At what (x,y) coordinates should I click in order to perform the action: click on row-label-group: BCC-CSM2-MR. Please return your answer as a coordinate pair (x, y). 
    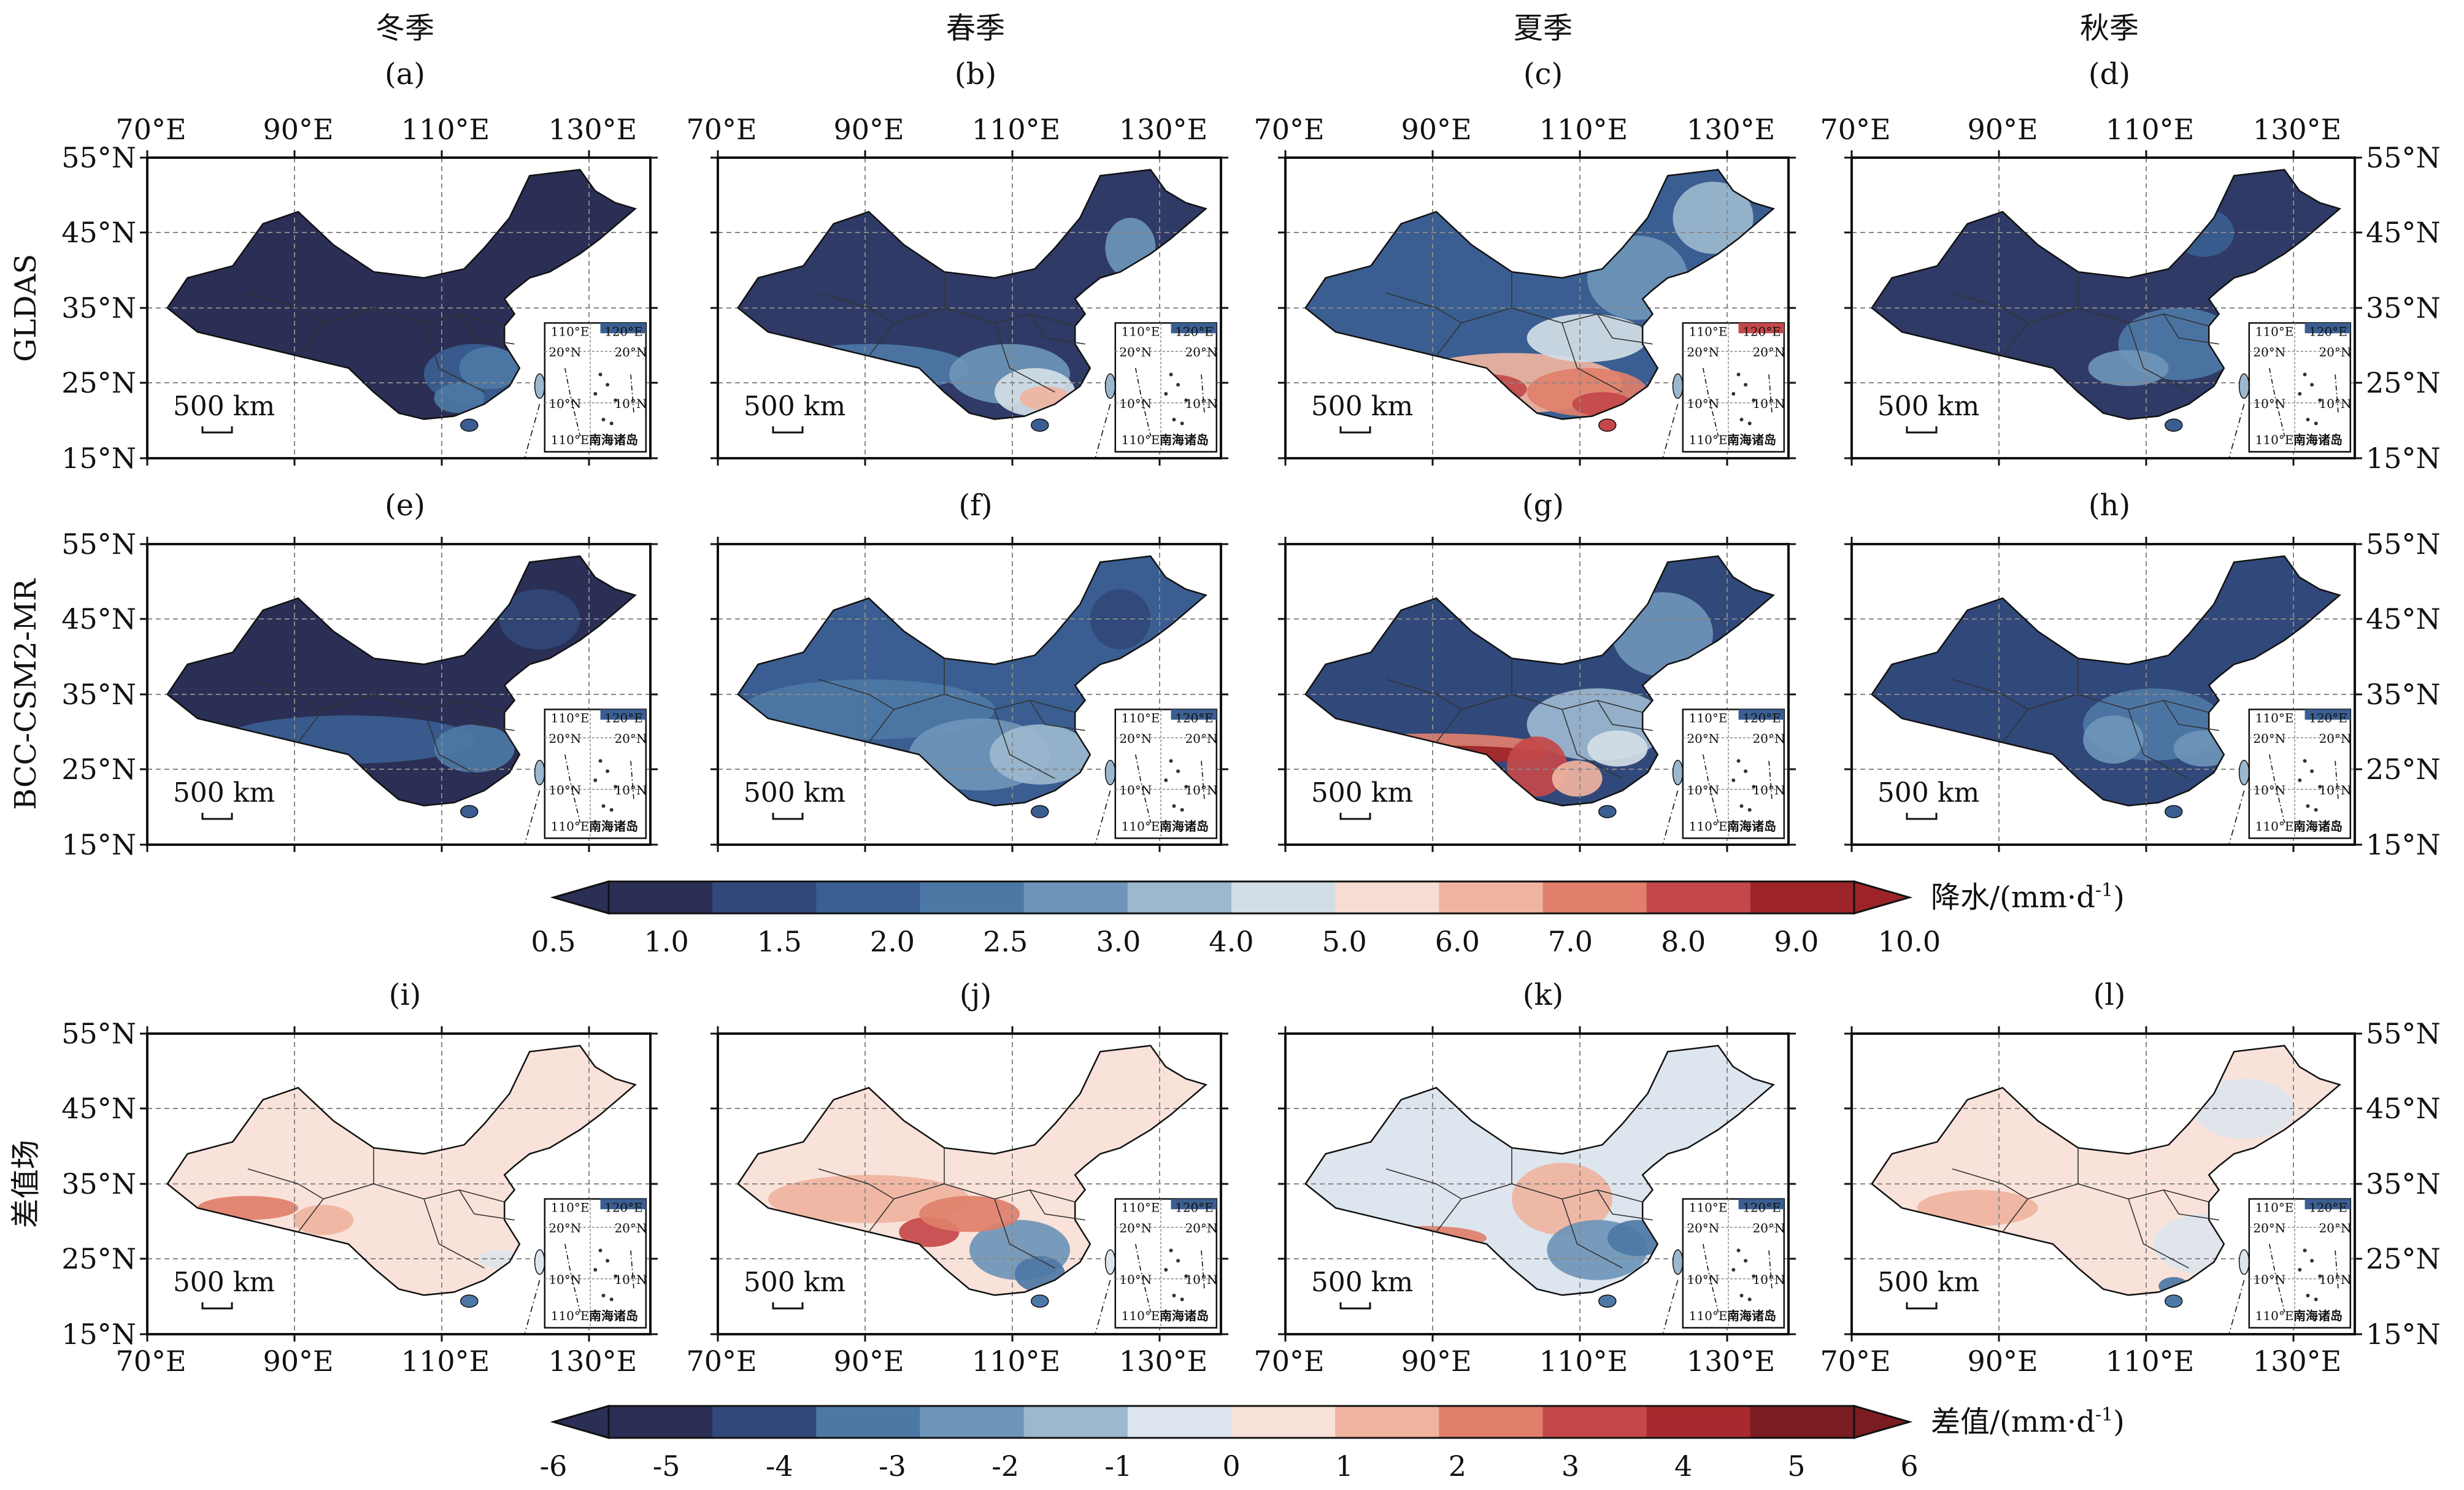
    Looking at the image, I should click on (26, 694).